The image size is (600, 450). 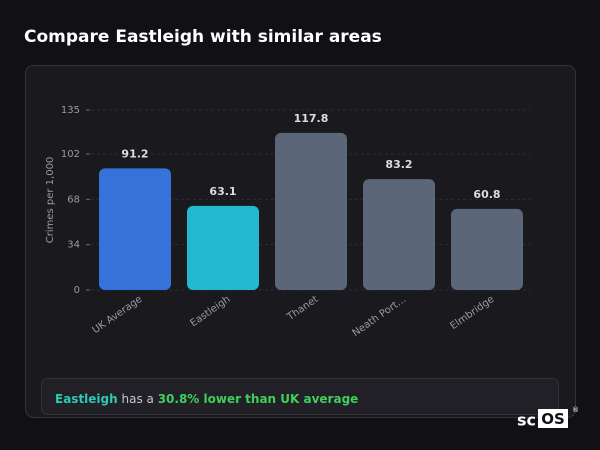 I want to click on summary-box, so click(x=300, y=396).